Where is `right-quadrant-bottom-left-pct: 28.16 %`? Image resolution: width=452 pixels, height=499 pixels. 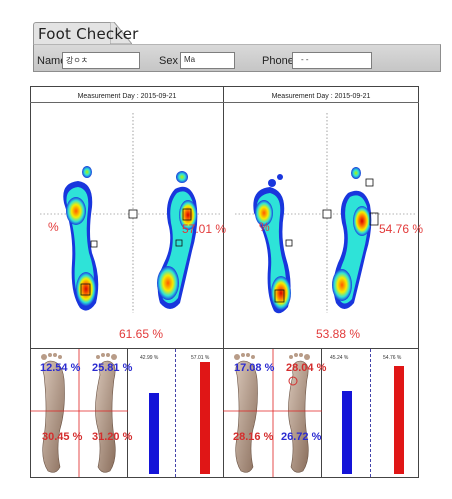 right-quadrant-bottom-left-pct: 28.16 % is located at coordinates (253, 437).